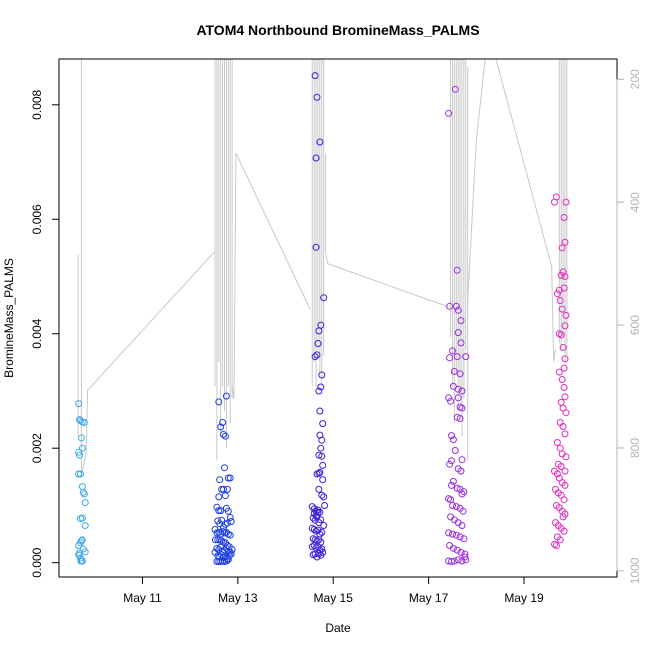  Describe the element at coordinates (337, 30) in the screenshot. I see `chart-title: ATOM4 Northbound BromineMass_PALMS` at that location.